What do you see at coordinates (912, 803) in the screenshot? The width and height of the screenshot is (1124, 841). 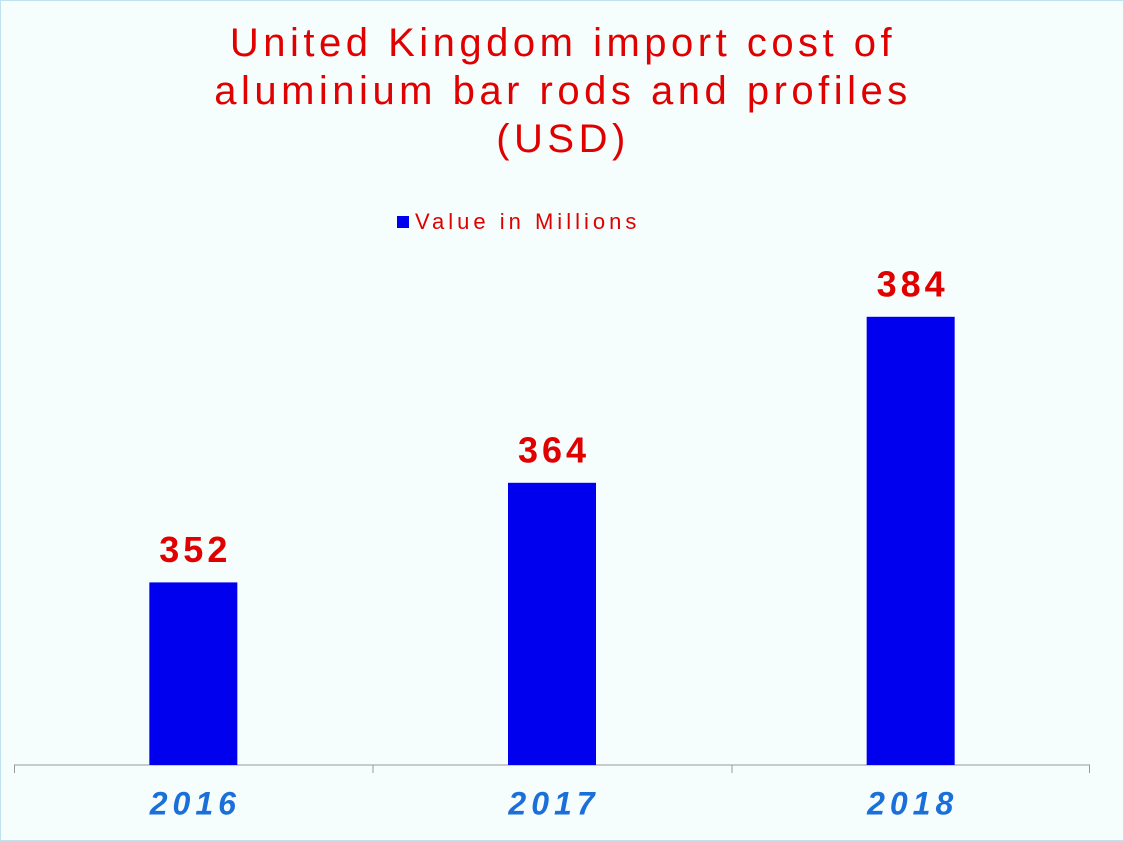 I see `x-tick-label: 2018` at bounding box center [912, 803].